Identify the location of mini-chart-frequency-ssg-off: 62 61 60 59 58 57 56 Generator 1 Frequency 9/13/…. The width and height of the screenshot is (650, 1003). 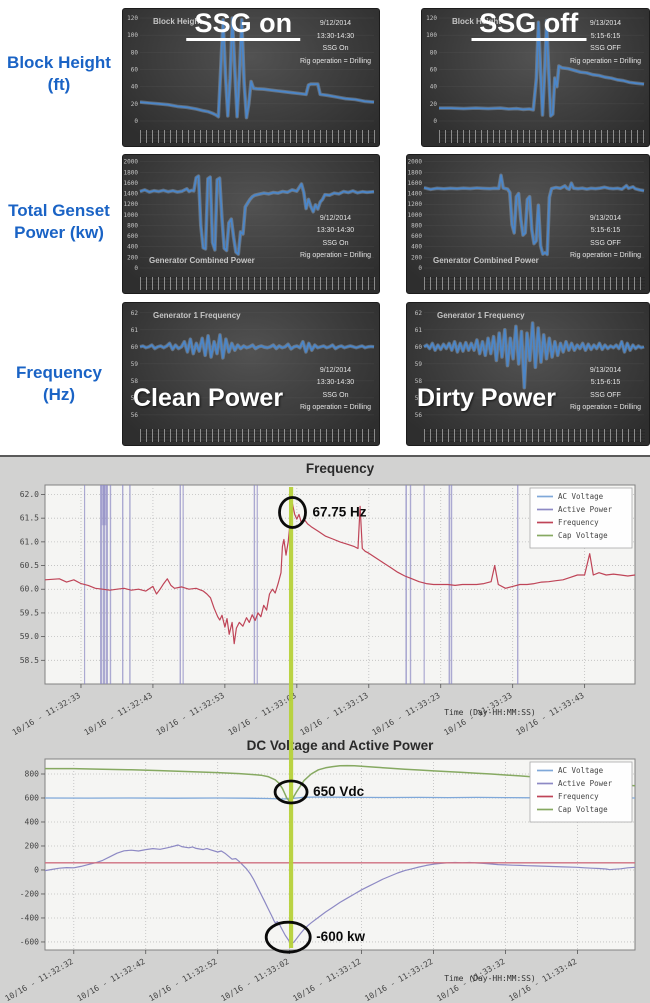
(528, 374).